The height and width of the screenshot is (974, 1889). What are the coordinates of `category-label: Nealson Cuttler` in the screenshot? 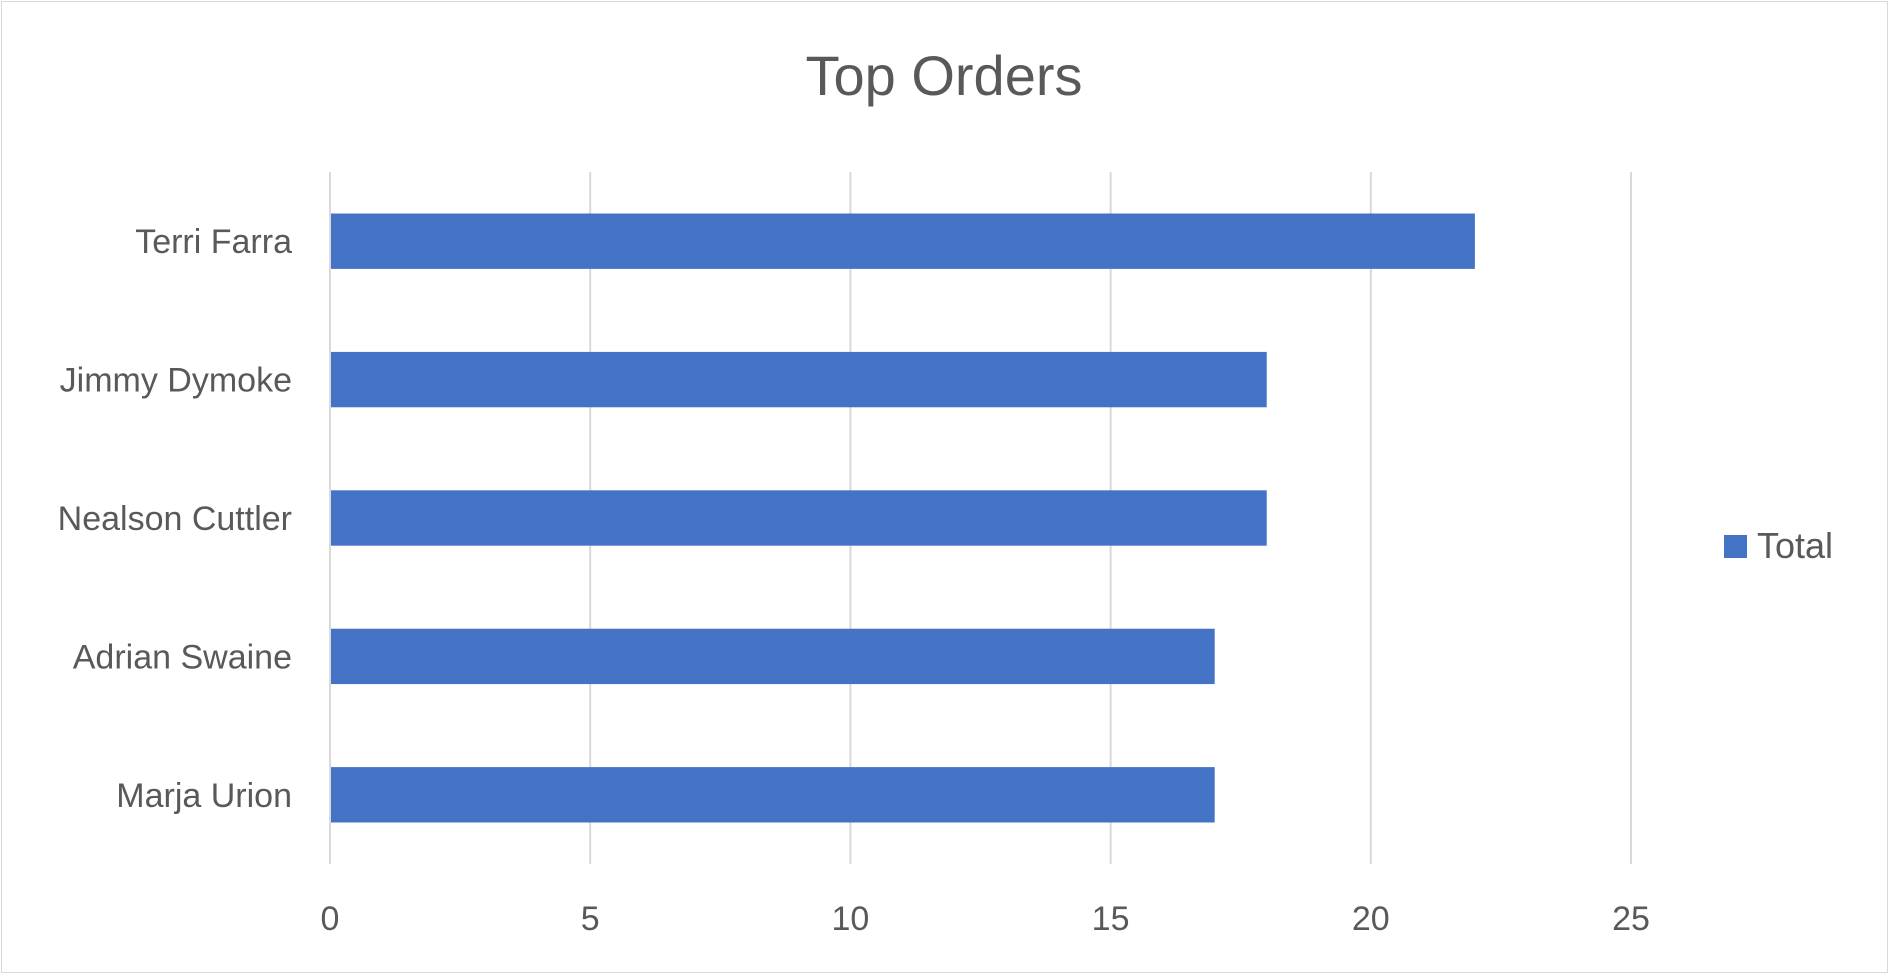 It's located at (175, 519).